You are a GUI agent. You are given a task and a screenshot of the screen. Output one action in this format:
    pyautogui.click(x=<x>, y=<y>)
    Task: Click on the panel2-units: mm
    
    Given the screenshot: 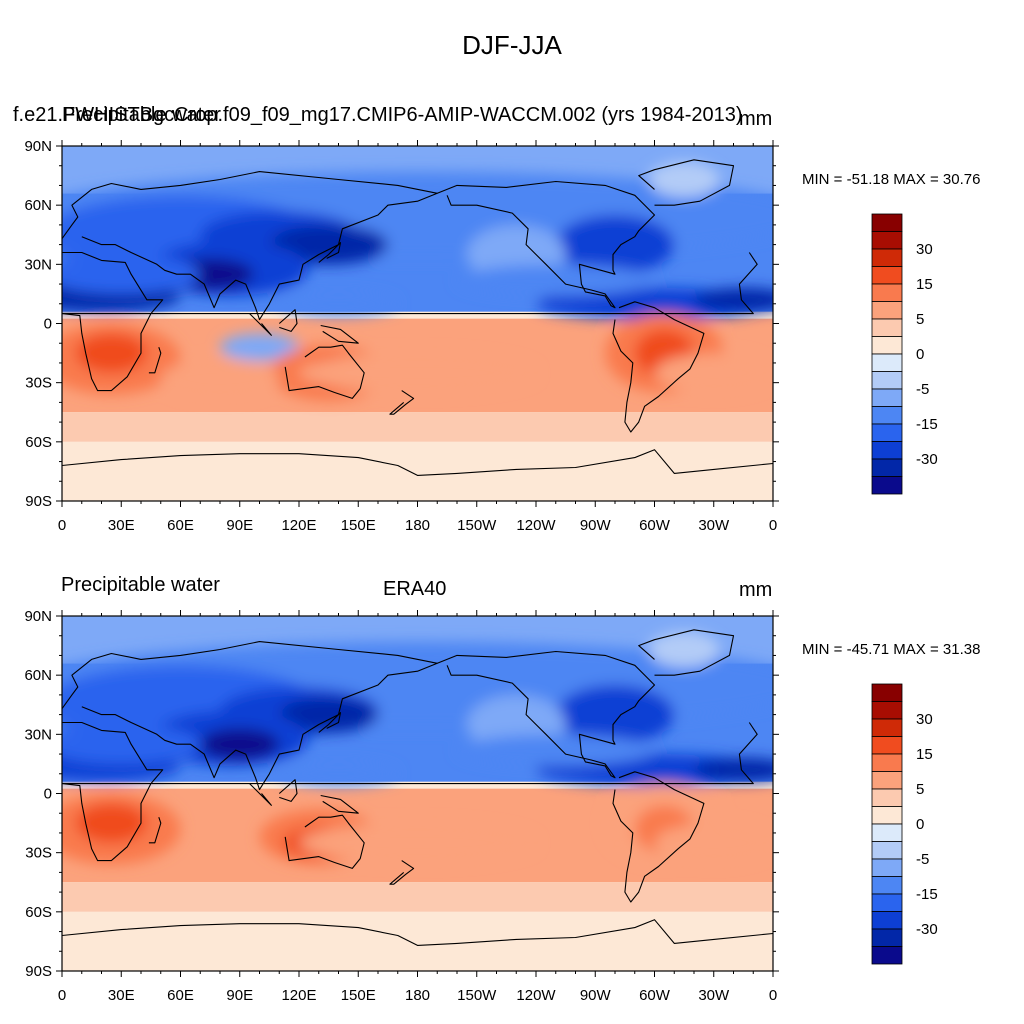 What is the action you would take?
    pyautogui.click(x=756, y=590)
    